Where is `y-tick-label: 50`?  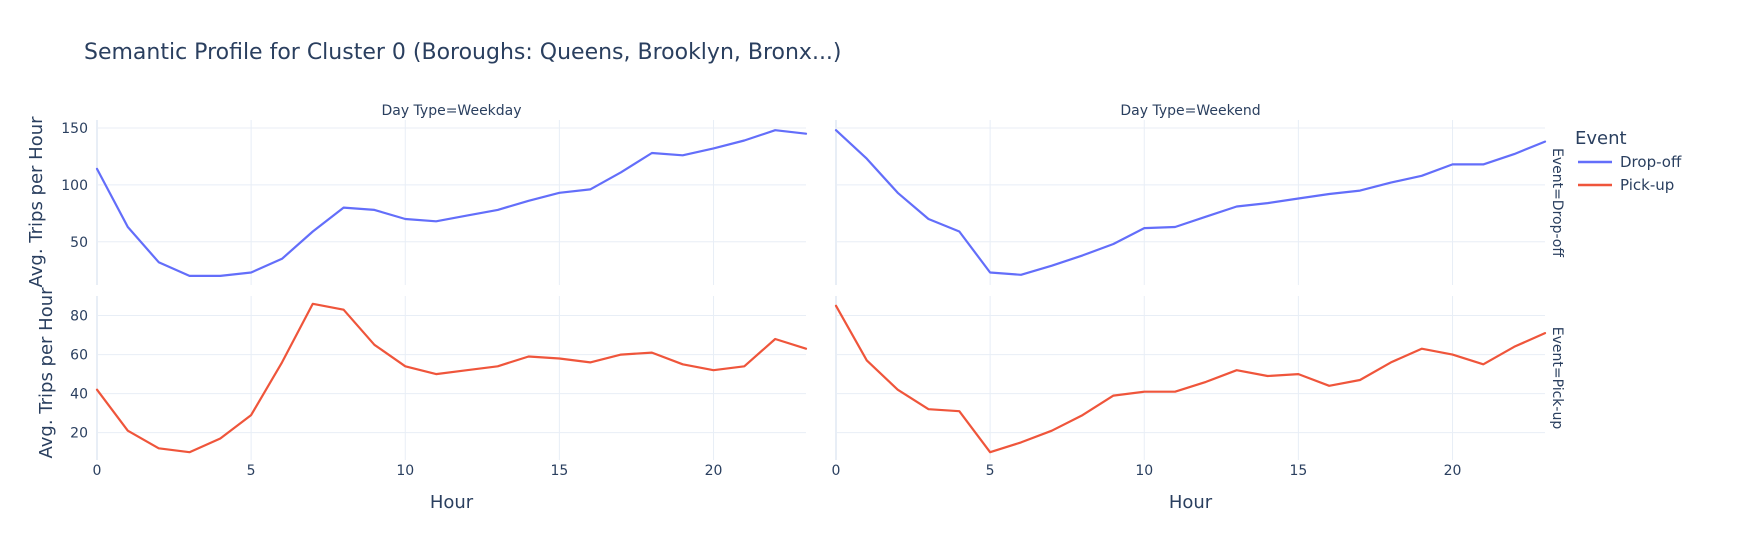
y-tick-label: 50 is located at coordinates (79, 243).